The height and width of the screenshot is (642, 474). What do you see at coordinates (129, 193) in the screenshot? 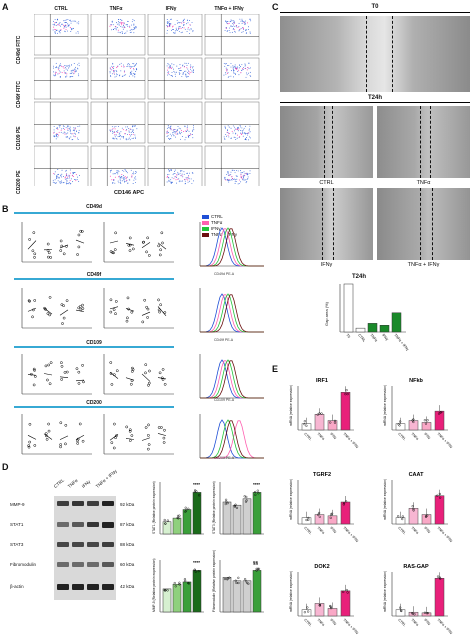
I see `x-axis-label-cd146: CD146 APC` at bounding box center [129, 193].